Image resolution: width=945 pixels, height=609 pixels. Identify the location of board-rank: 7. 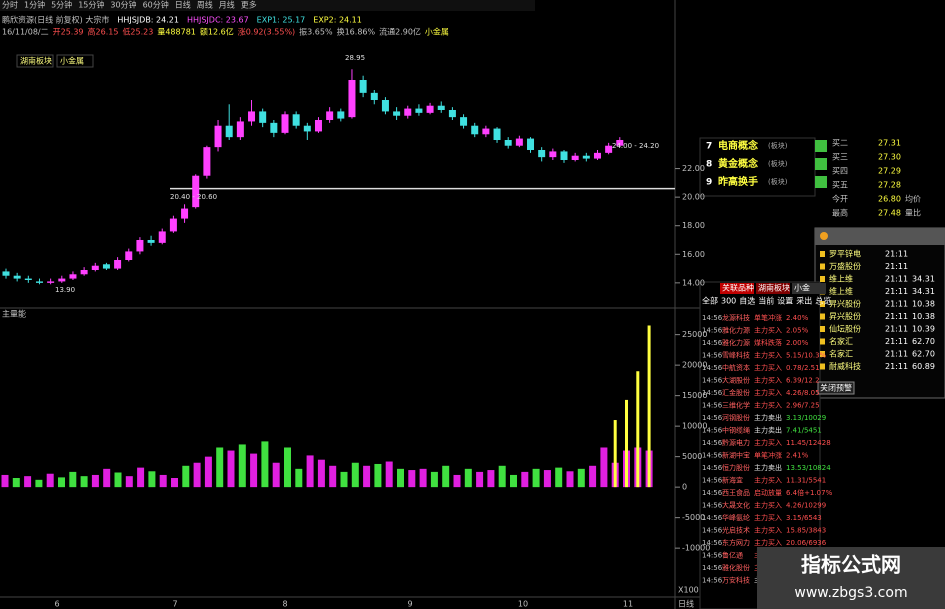
(709, 147).